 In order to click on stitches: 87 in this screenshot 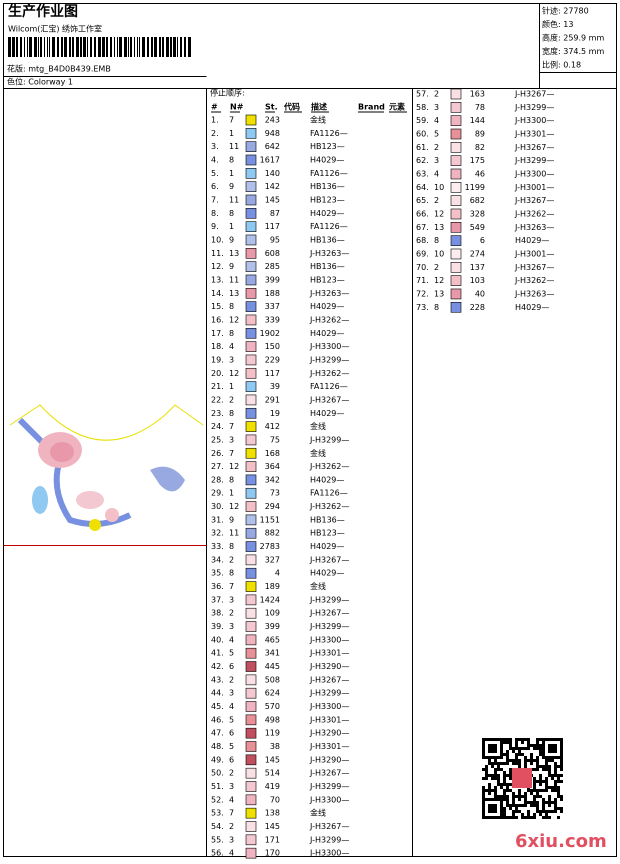, I will do `click(275, 213)`.